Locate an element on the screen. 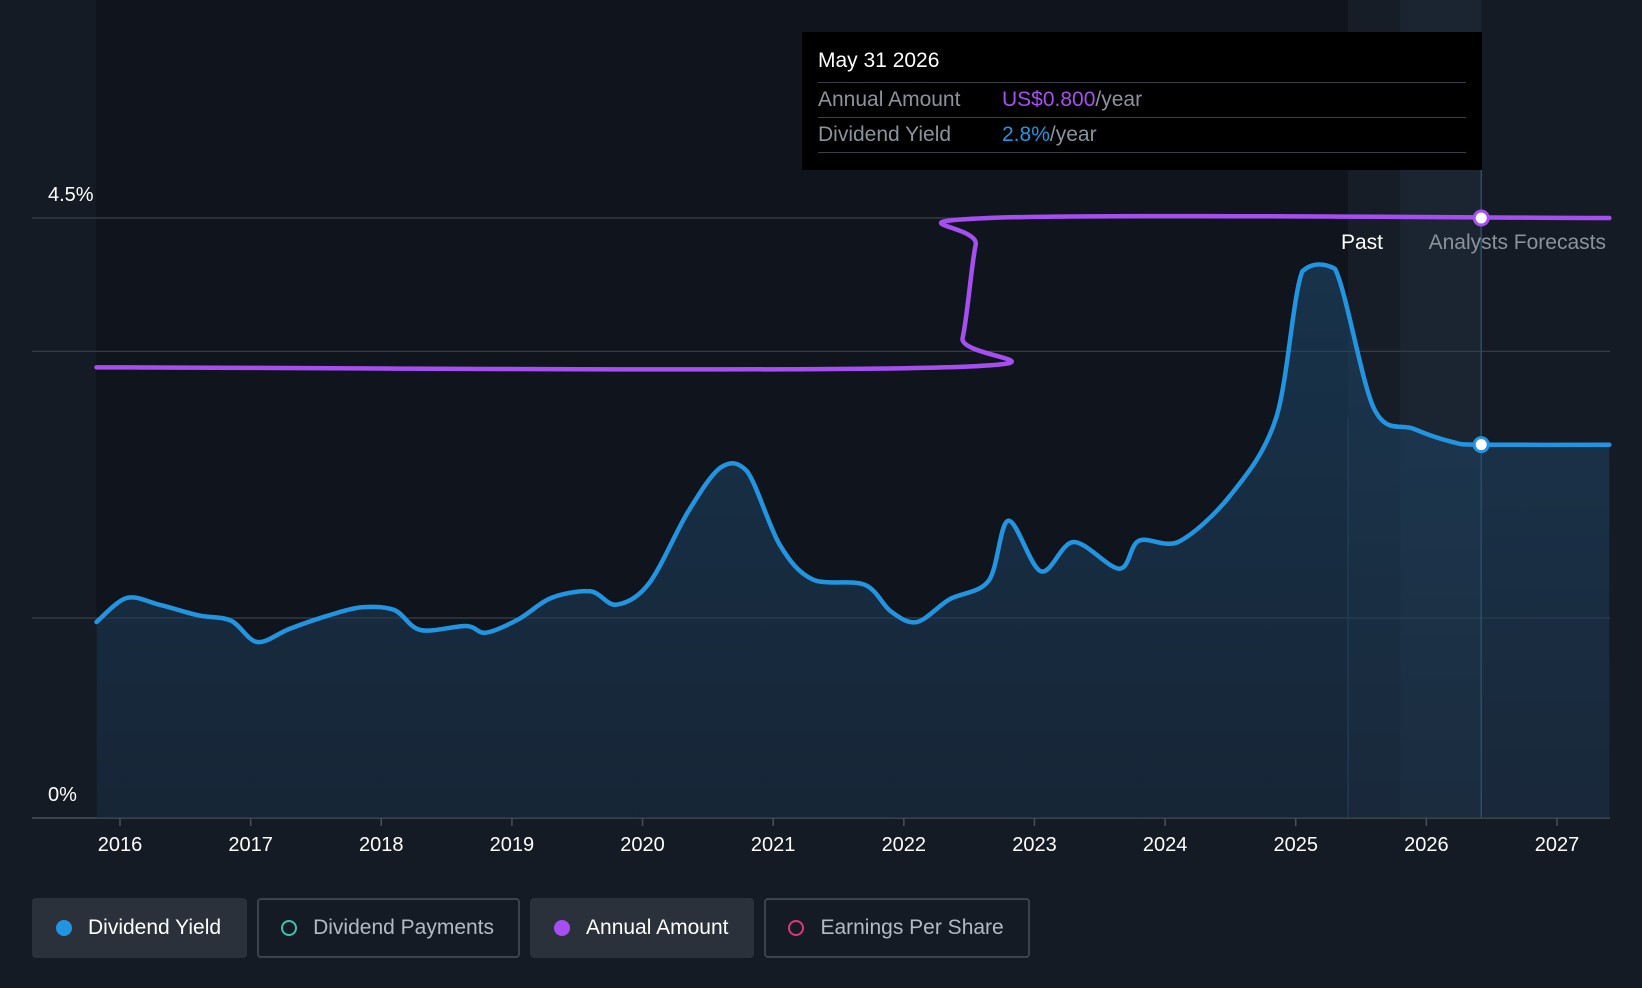 The width and height of the screenshot is (1642, 988). x-tick-label: 2022 is located at coordinates (904, 845).